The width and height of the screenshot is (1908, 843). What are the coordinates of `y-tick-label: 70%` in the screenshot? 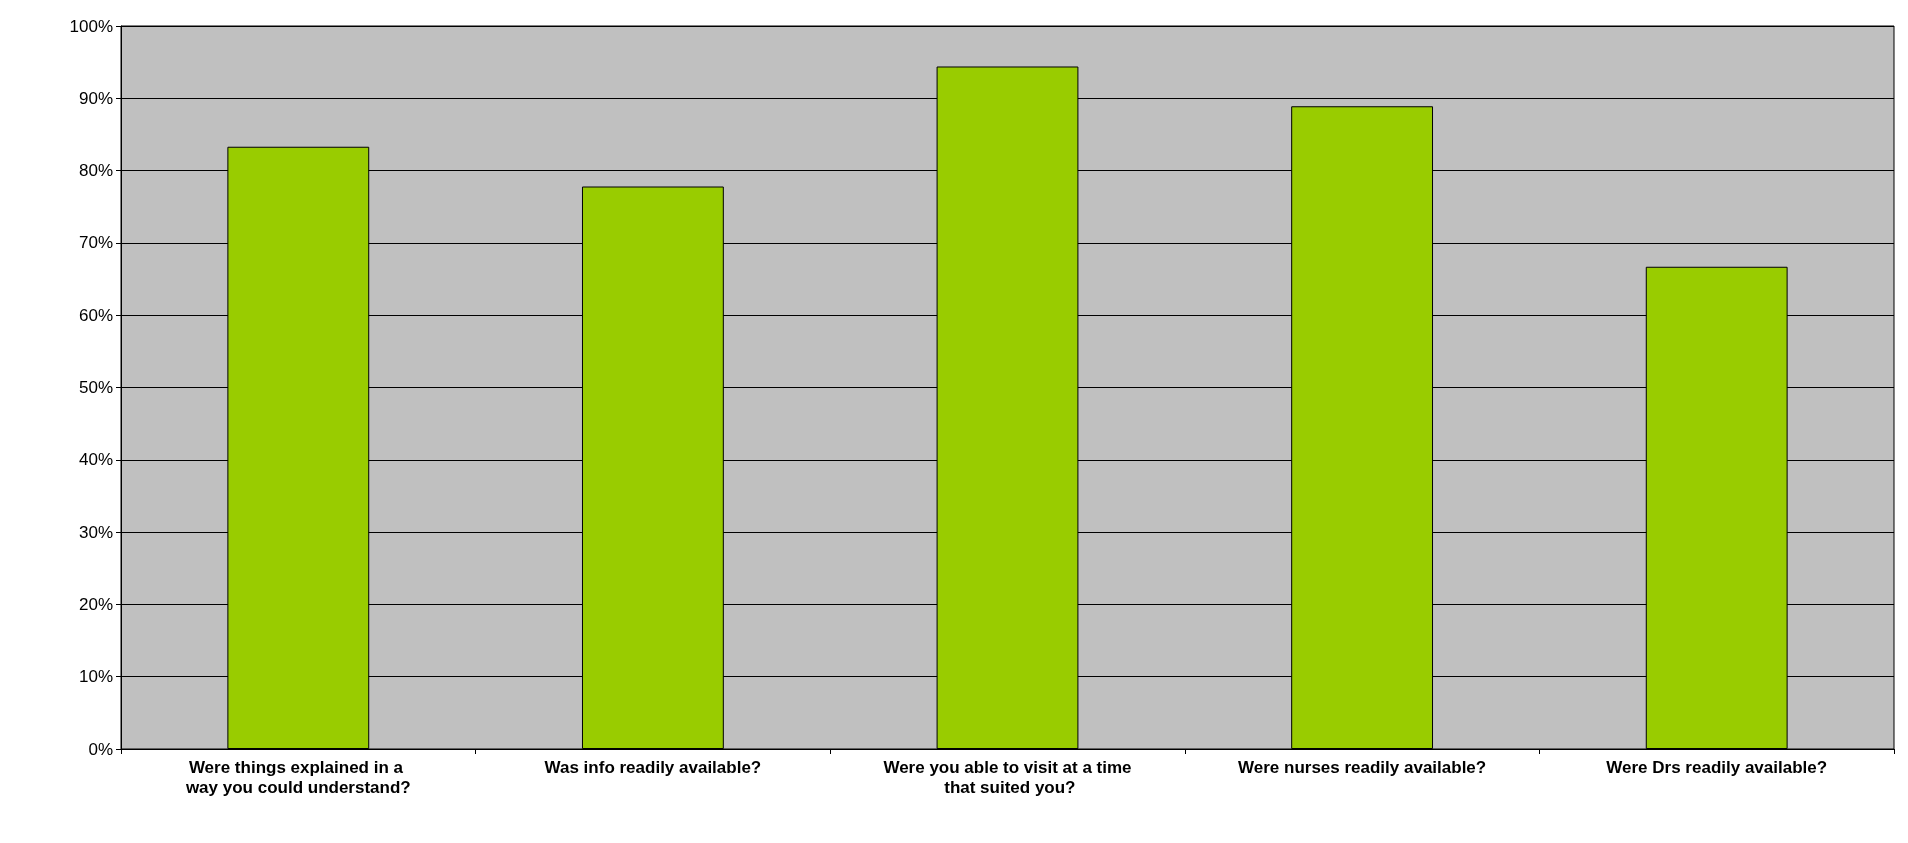 It's located at (95, 243).